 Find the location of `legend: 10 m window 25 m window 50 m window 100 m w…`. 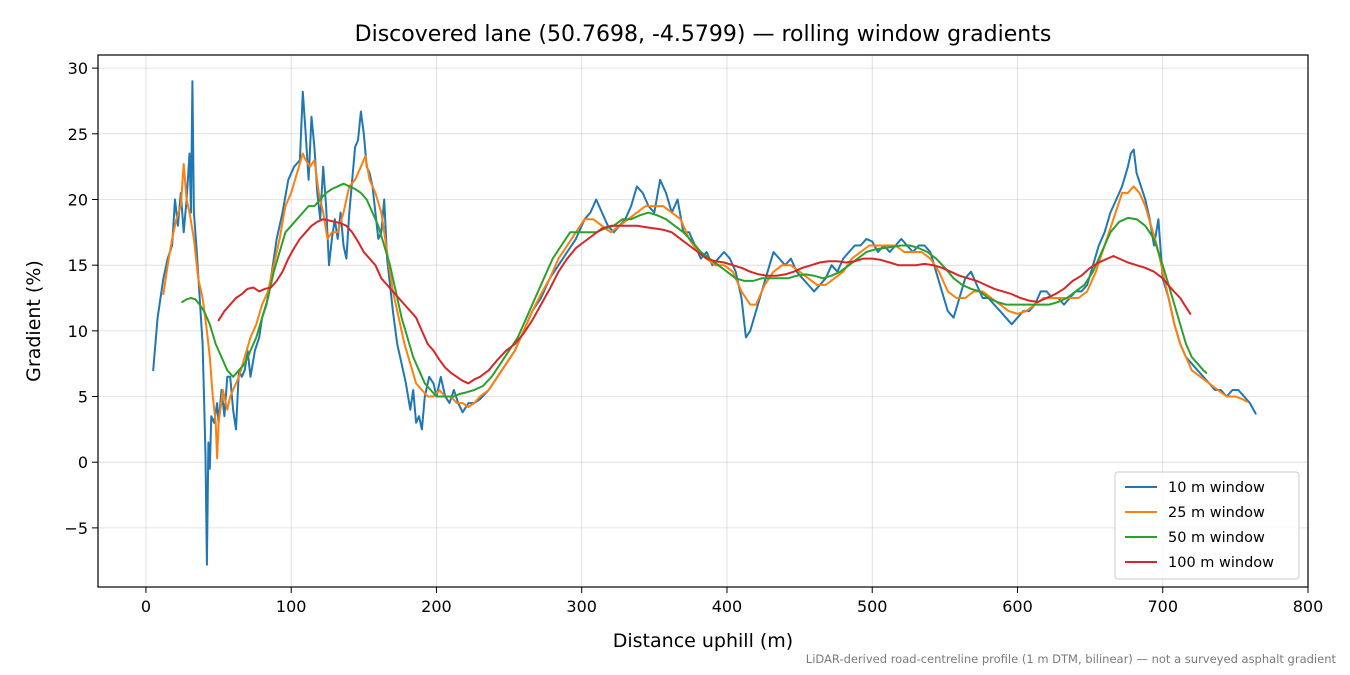

legend: 10 m window 25 m window 50 m window 100 m w… is located at coordinates (1207, 525).